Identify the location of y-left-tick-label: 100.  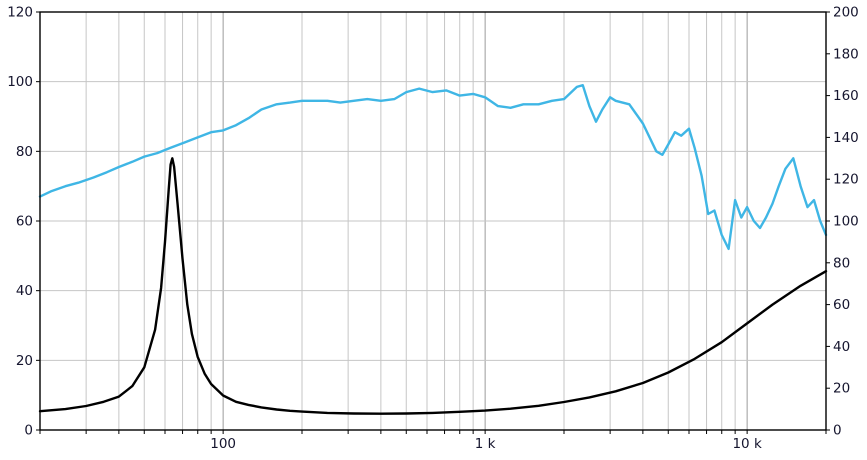
(20, 82).